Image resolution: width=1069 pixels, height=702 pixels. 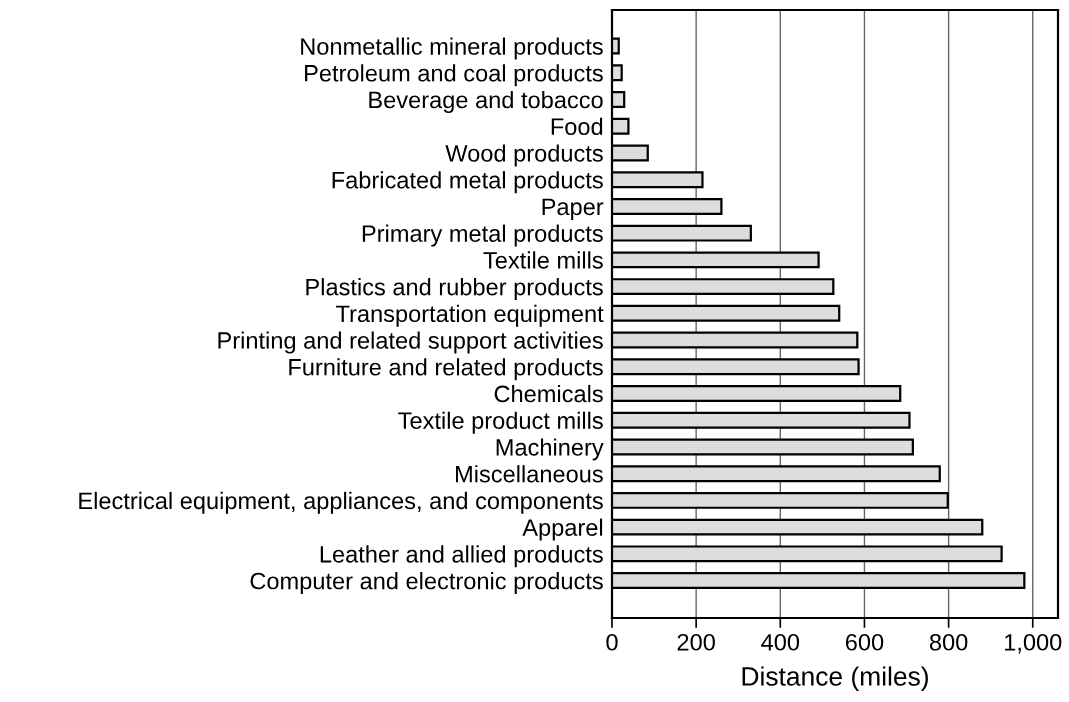 What do you see at coordinates (426, 583) in the screenshot?
I see `y-tick-label: Computer and electronic products` at bounding box center [426, 583].